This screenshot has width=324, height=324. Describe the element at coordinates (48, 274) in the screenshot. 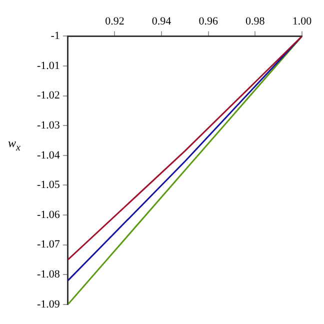

I see `y-tick-label: -1.08` at that location.